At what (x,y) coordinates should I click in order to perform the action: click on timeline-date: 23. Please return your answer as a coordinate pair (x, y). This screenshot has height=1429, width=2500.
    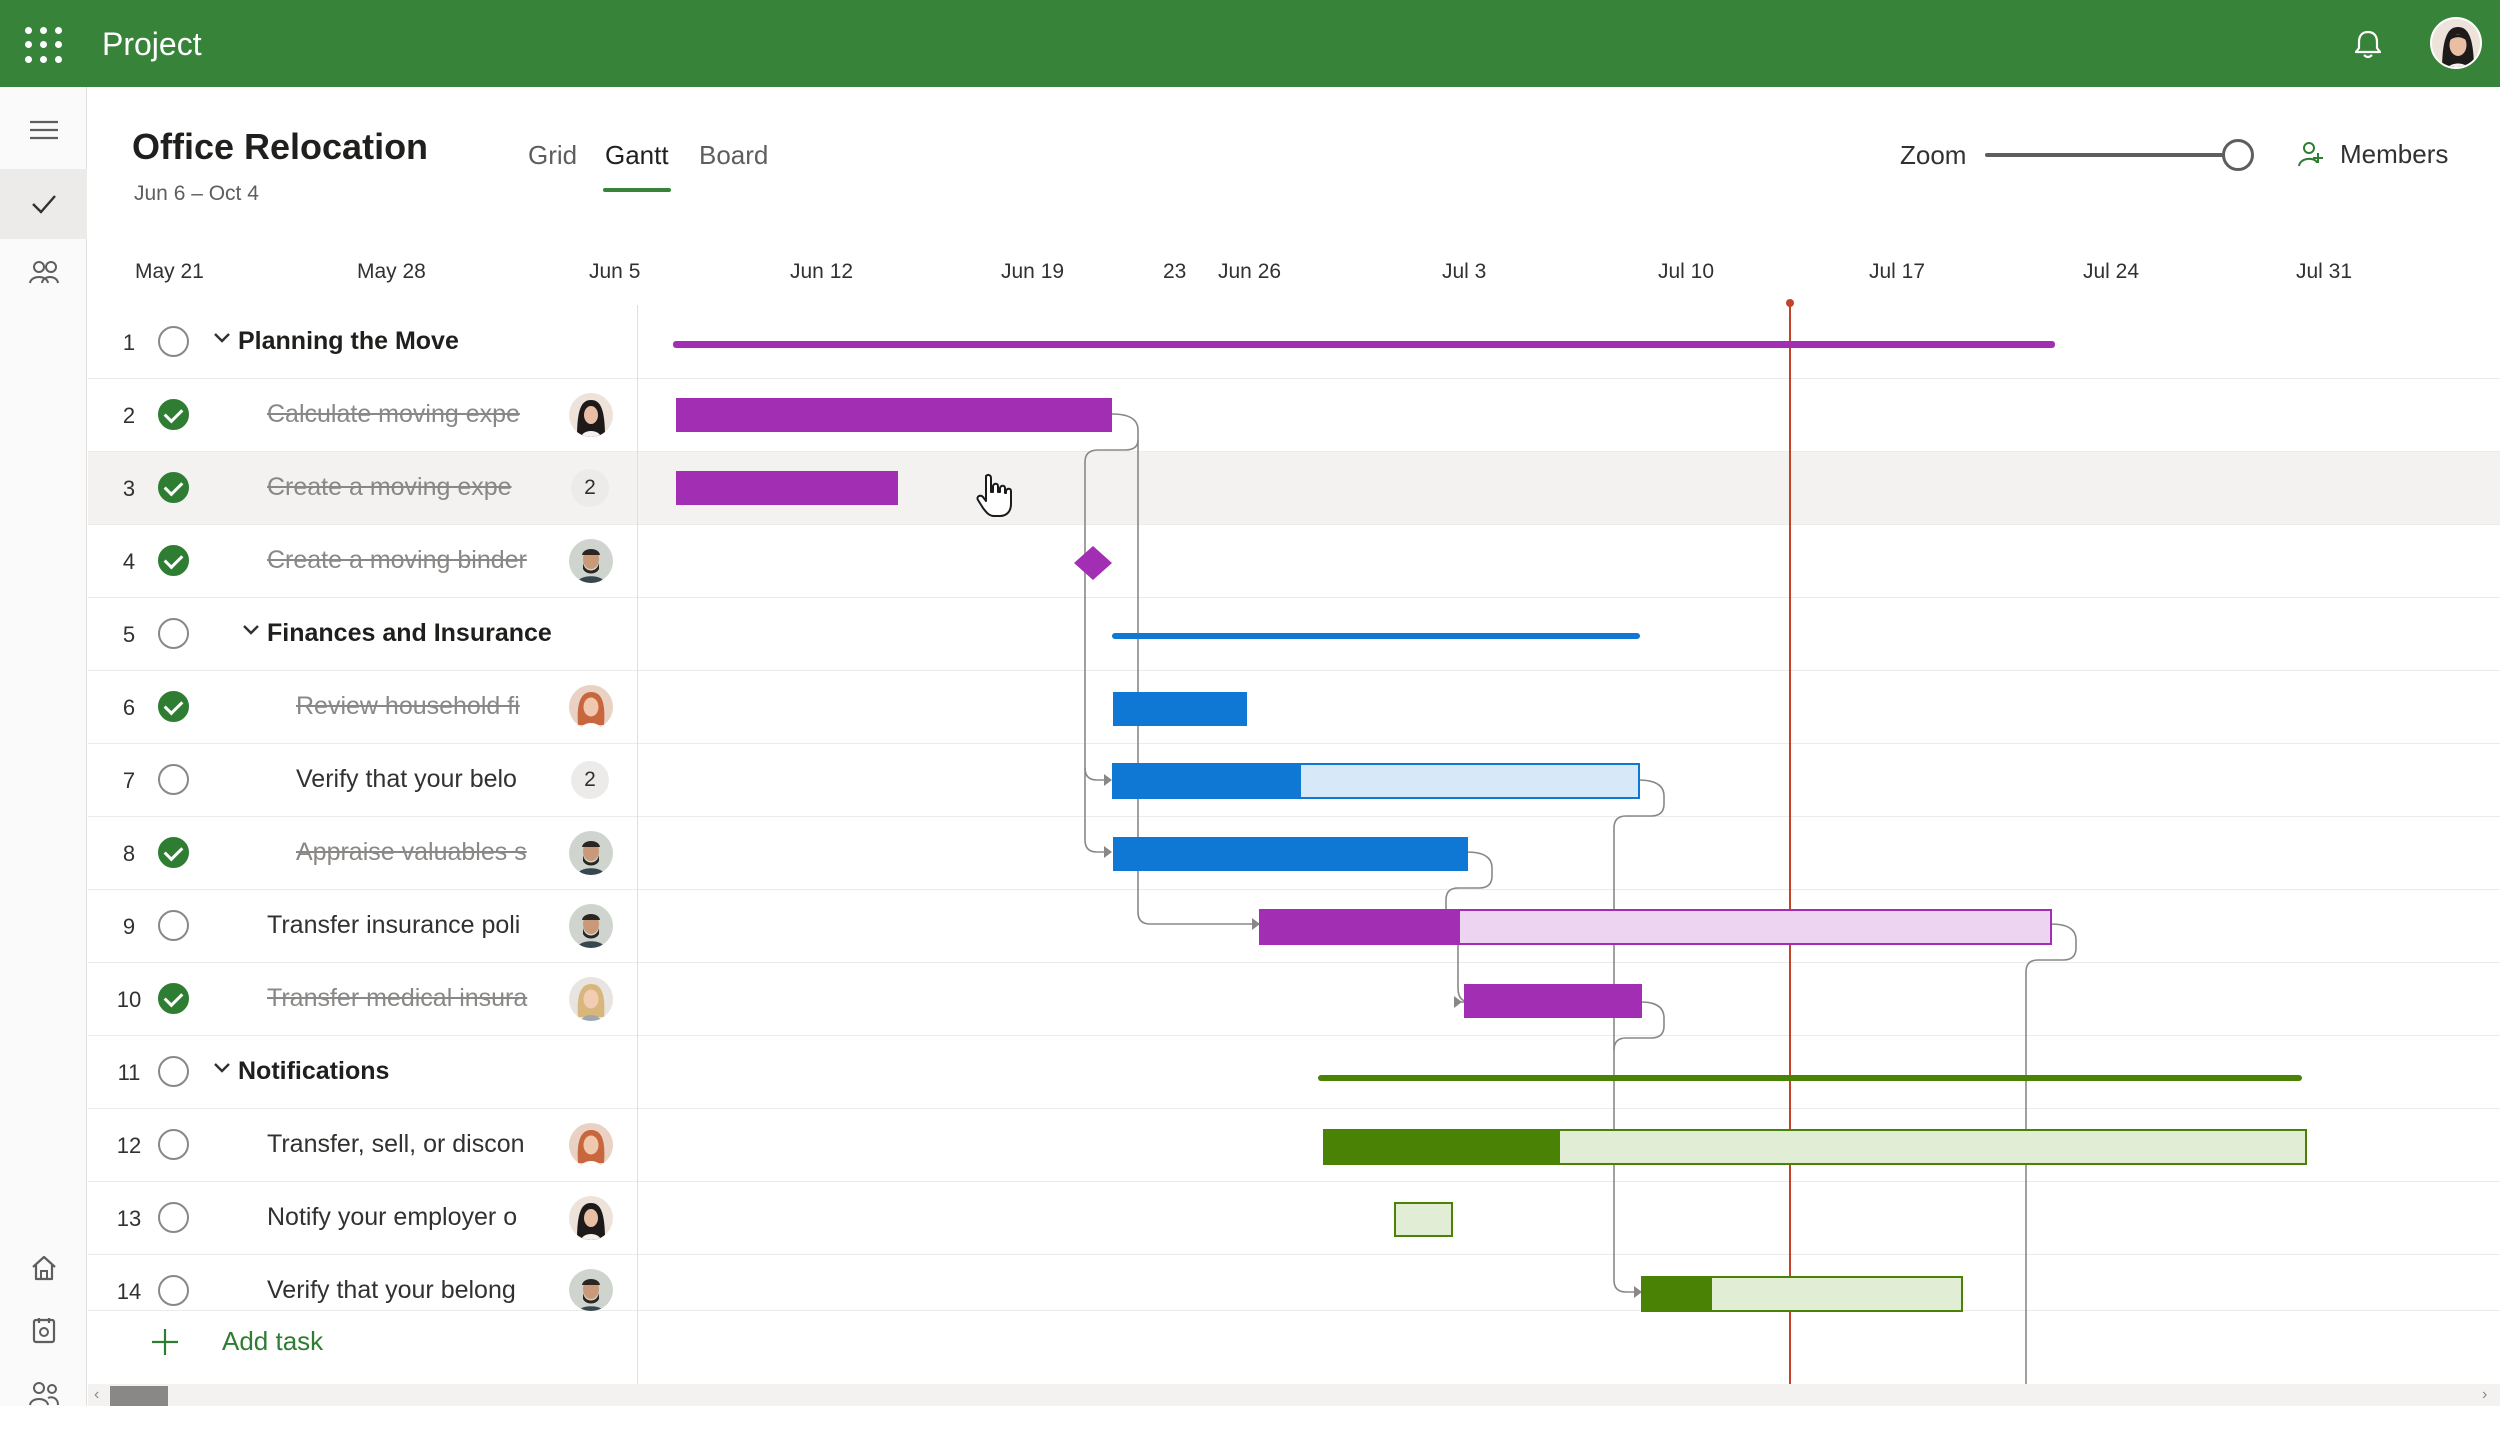
    Looking at the image, I should click on (1175, 271).